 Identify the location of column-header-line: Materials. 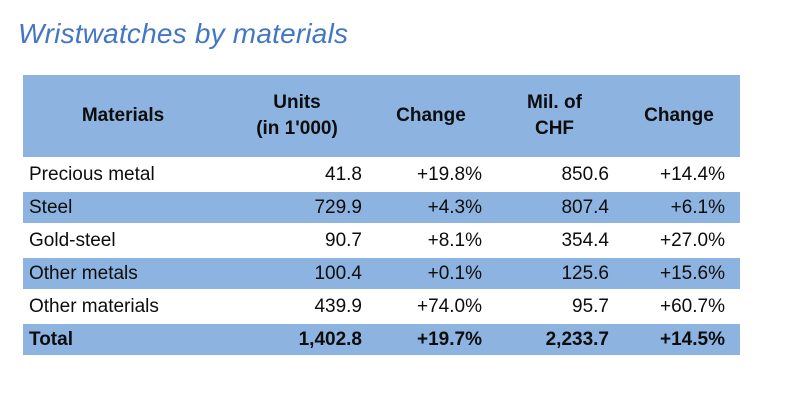
(123, 116).